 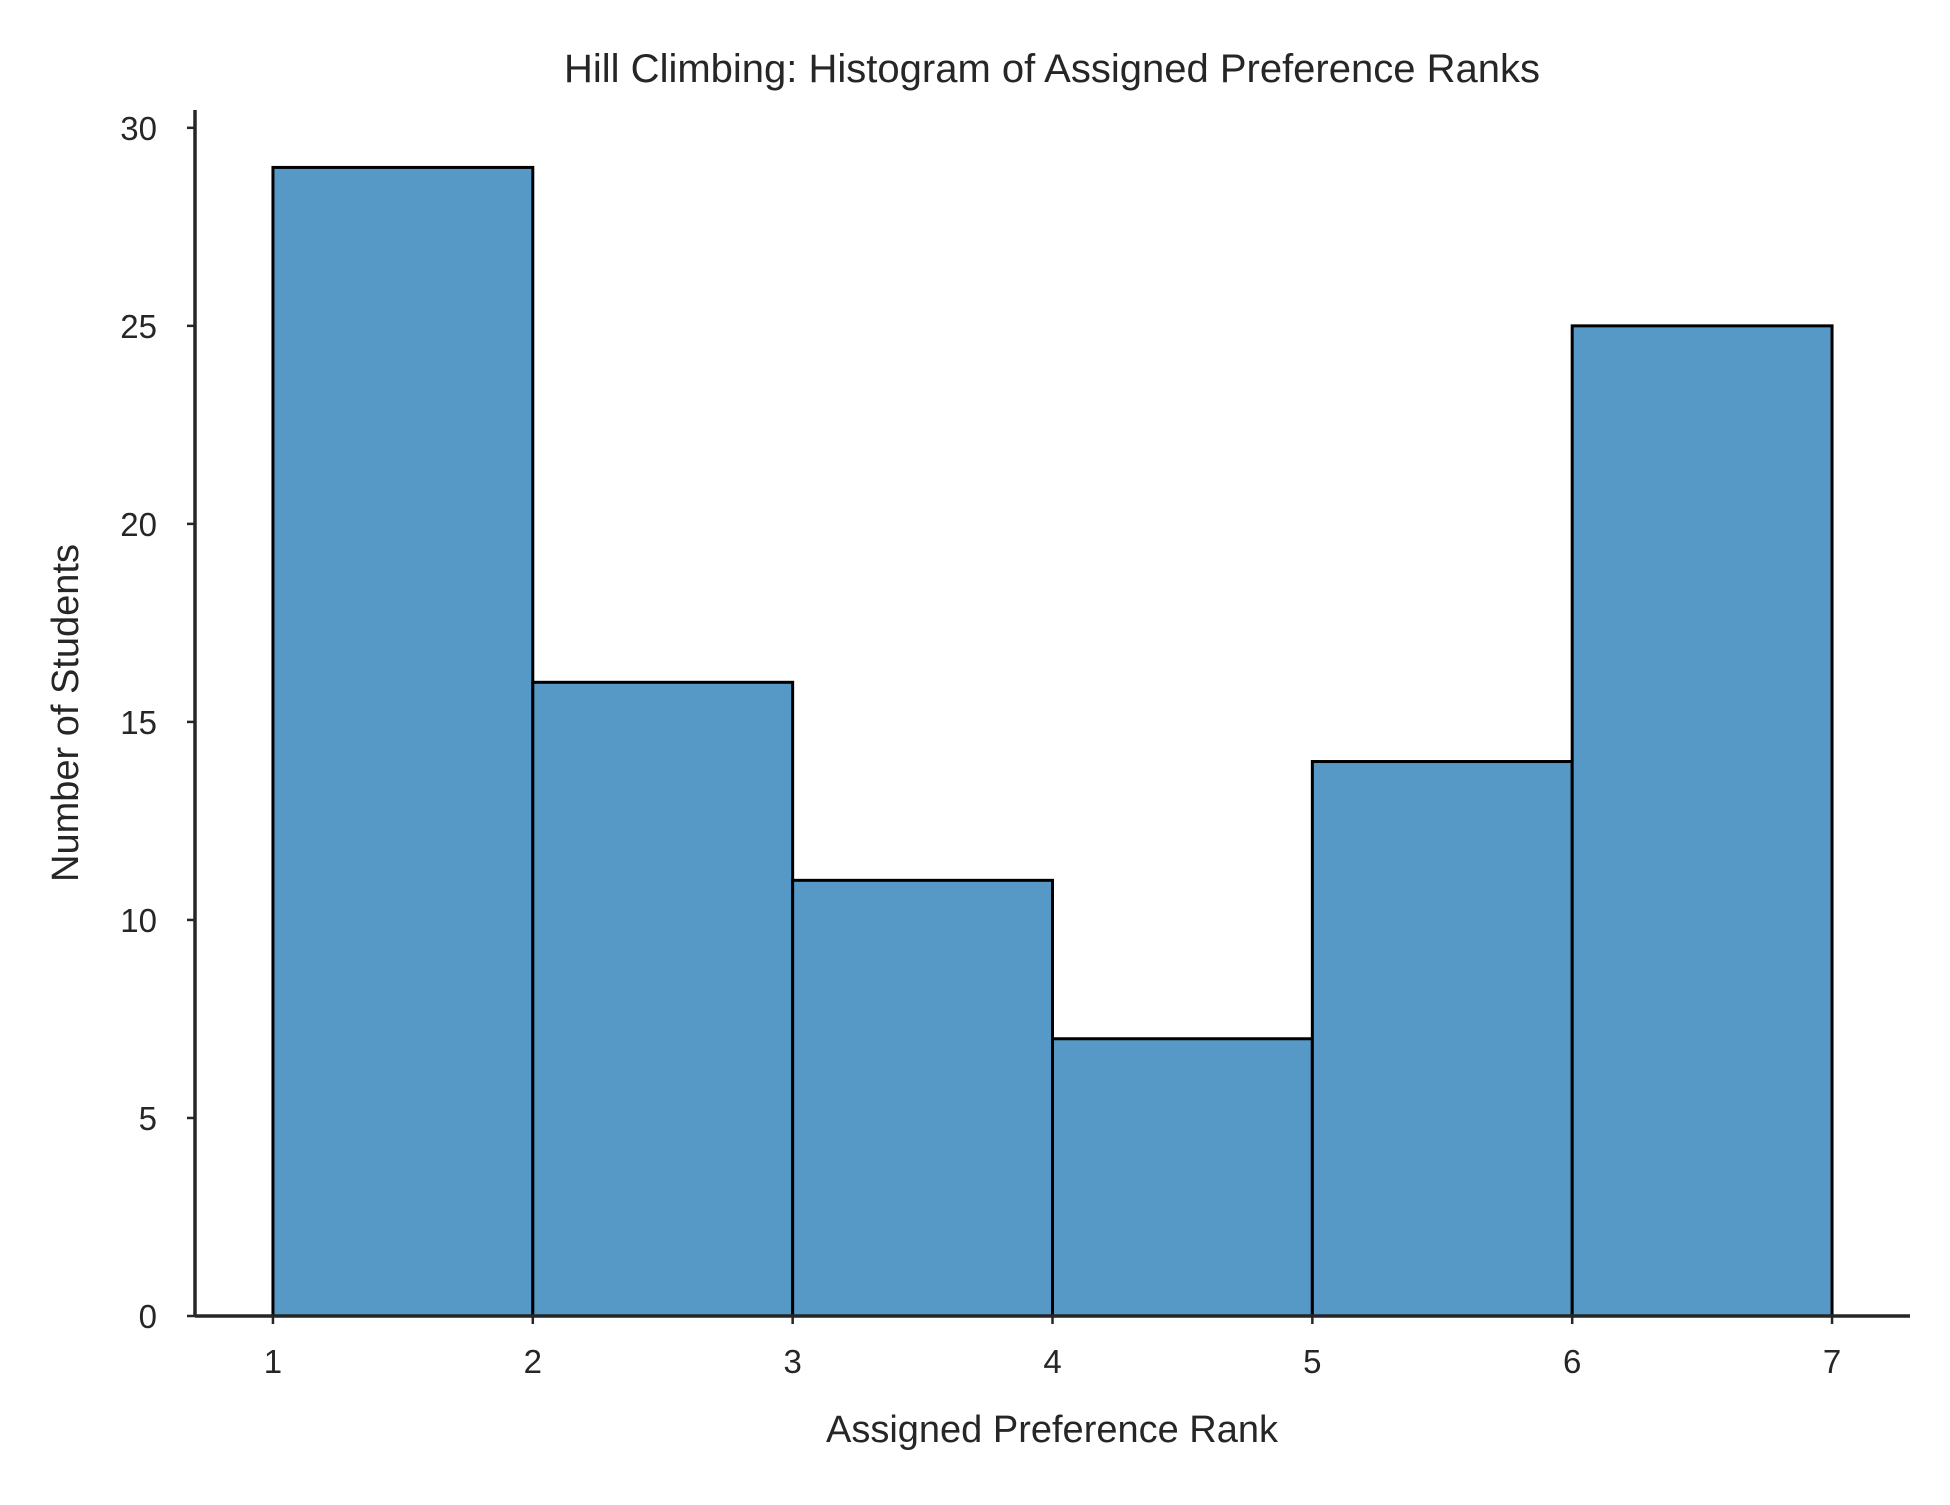 What do you see at coordinates (1312, 1361) in the screenshot?
I see `x-tick-label-5: 5` at bounding box center [1312, 1361].